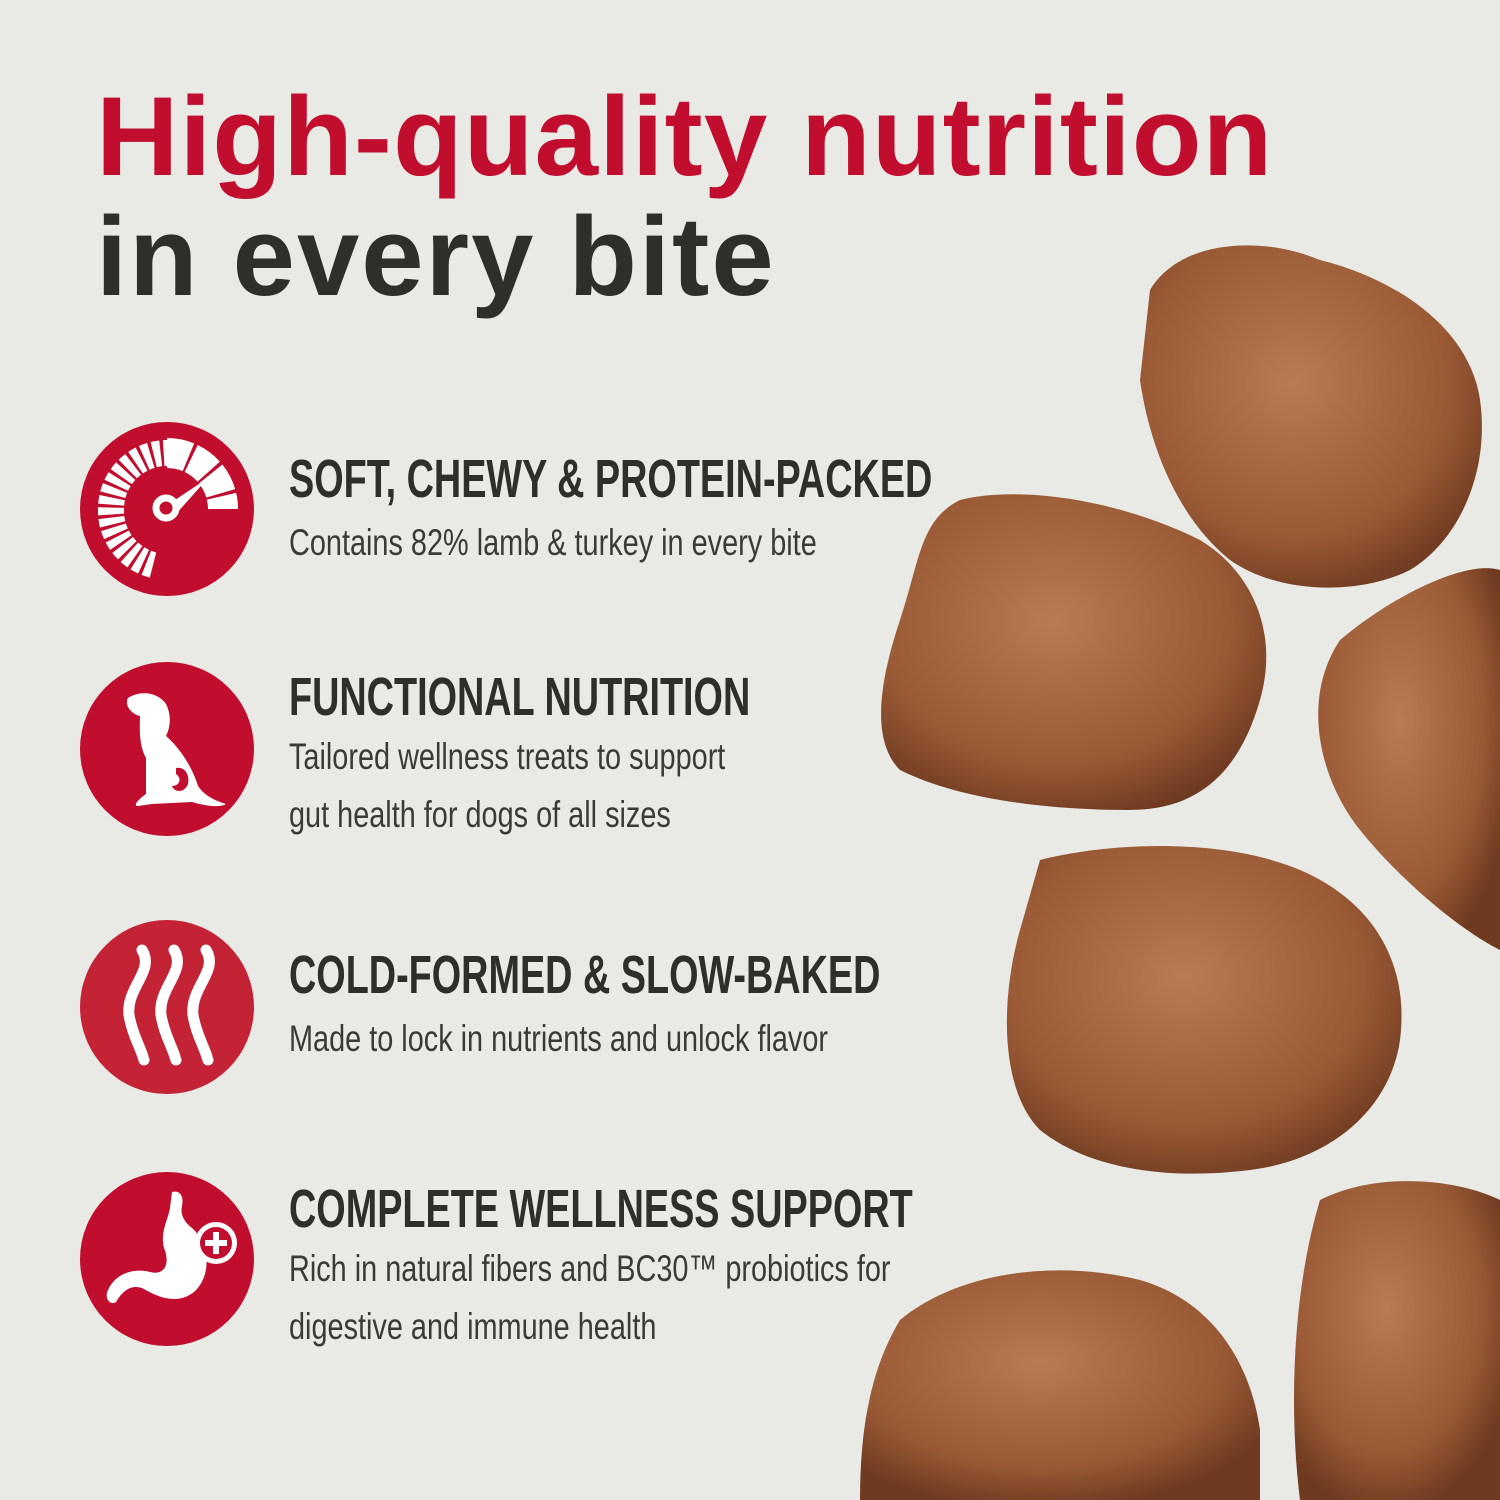  Describe the element at coordinates (167, 1007) in the screenshot. I see `heat-waves-icon` at that location.